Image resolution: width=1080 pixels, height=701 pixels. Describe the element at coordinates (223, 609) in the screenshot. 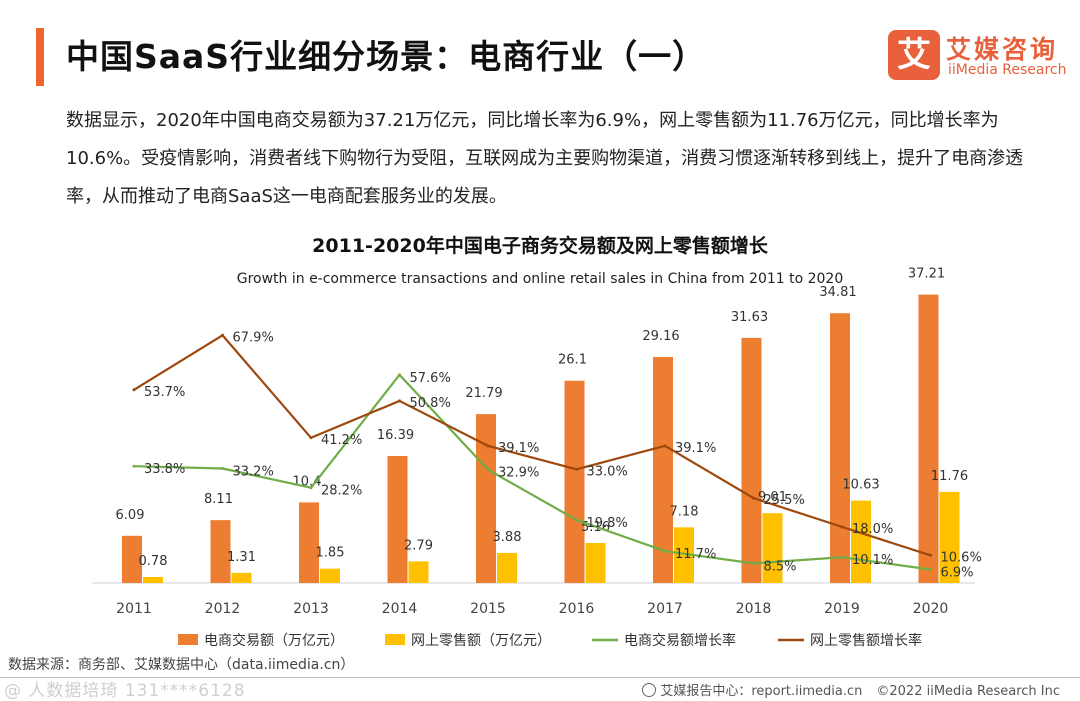

I see `x-tick-label-2012: 2012` at that location.